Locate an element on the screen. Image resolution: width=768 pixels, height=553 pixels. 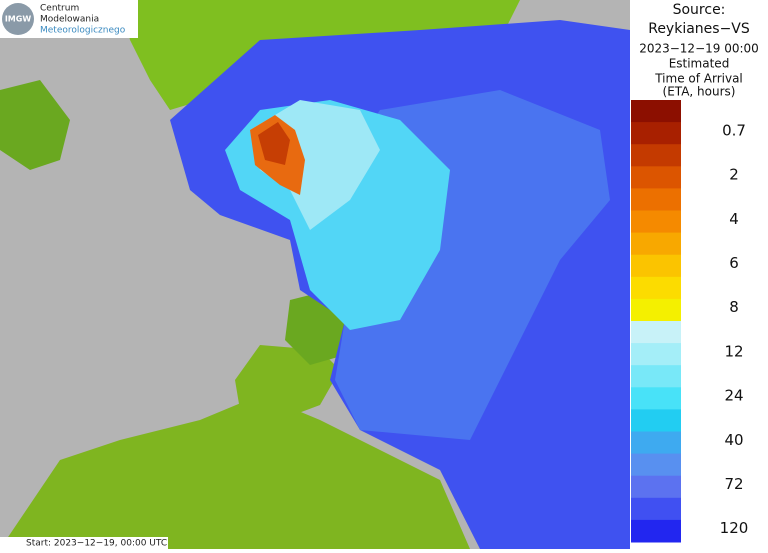
legend-label: 2 is located at coordinates (734, 175).